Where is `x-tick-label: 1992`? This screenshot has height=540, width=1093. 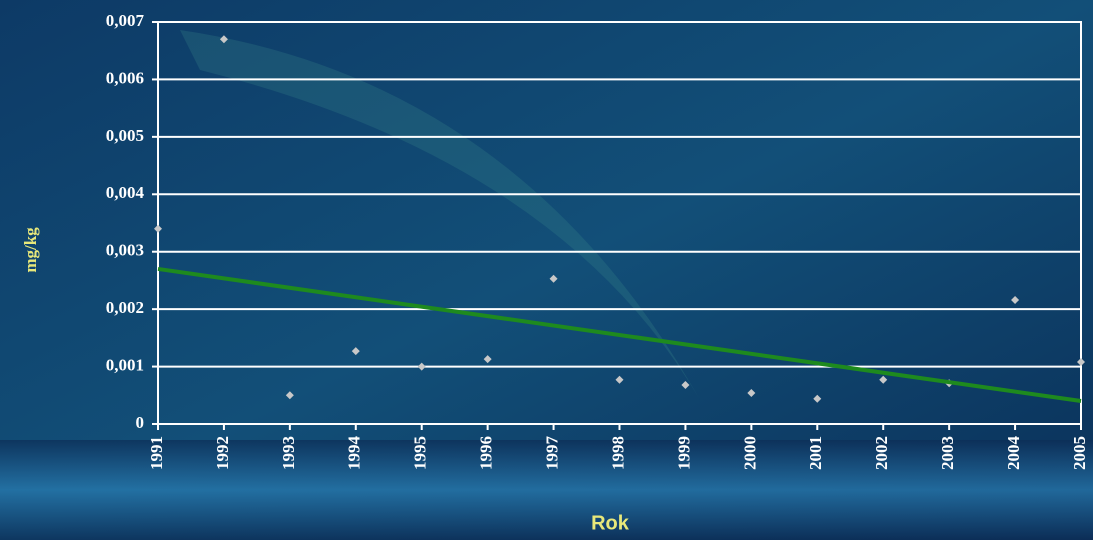 x-tick-label: 1992 is located at coordinates (222, 453).